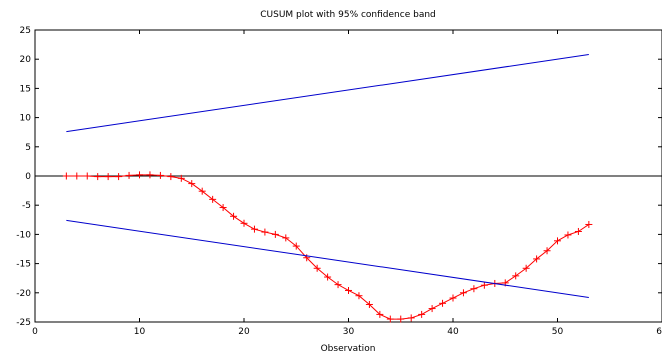 The height and width of the screenshot is (354, 662). I want to click on chart-title: CUSUM plot with 95% confidence band, so click(348, 15).